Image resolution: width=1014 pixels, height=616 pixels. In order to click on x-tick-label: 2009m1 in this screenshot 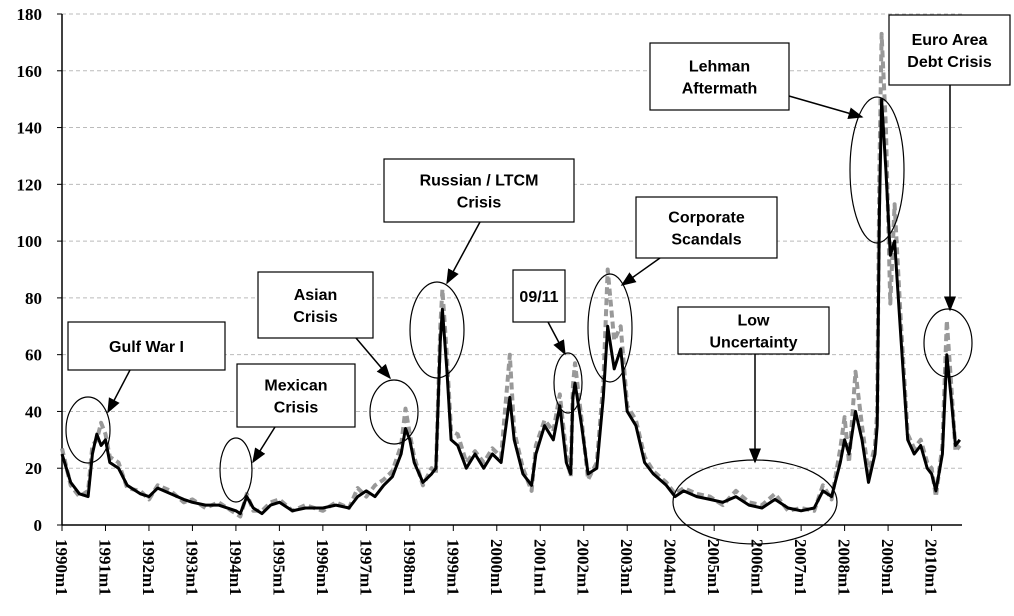, I will do `click(887, 567)`.